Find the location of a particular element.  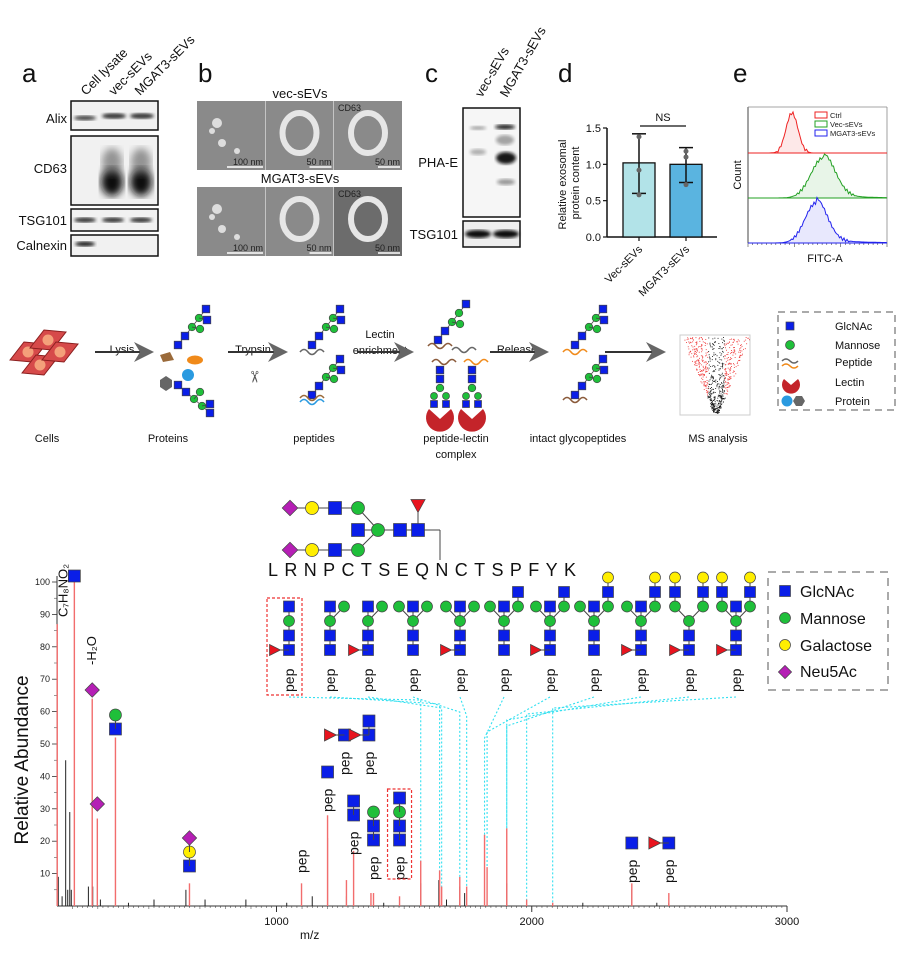

legend-label: Galactose is located at coordinates (836, 646).